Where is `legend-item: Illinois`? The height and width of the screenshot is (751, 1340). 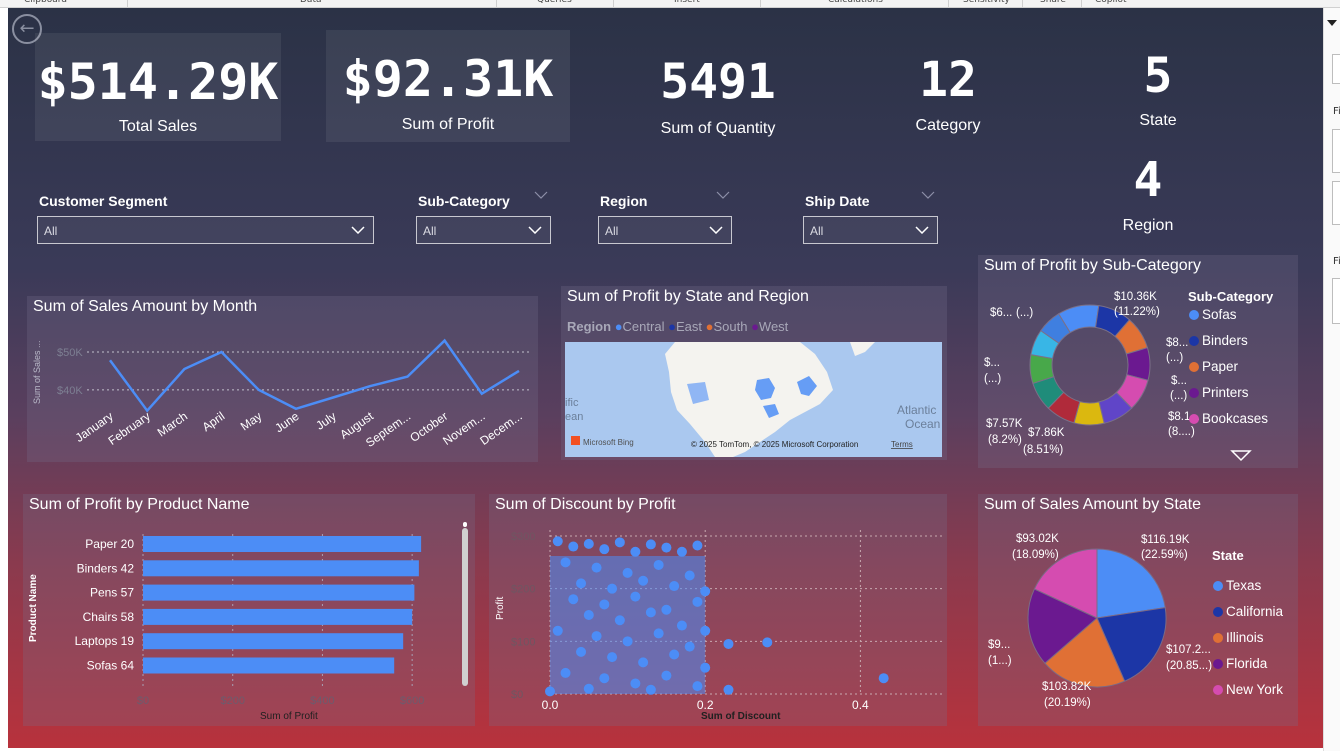
legend-item: Illinois is located at coordinates (1245, 637).